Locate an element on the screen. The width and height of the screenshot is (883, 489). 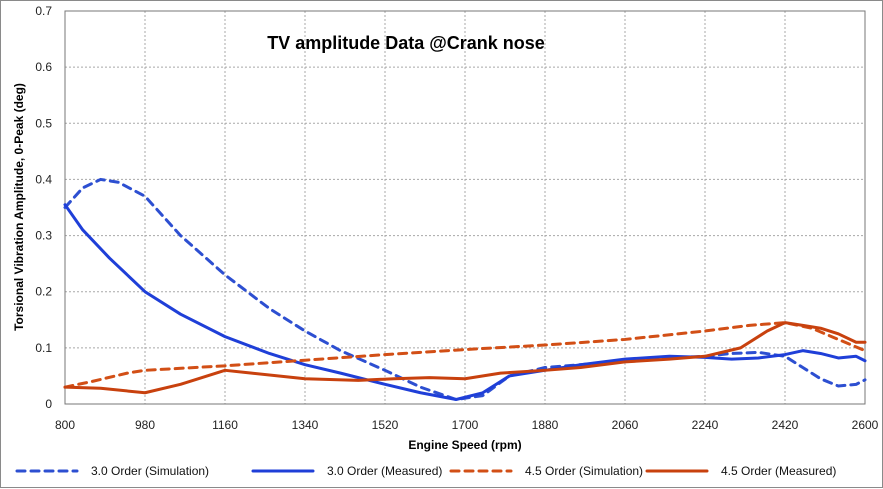
x-tick-label: 1880 is located at coordinates (545, 425).